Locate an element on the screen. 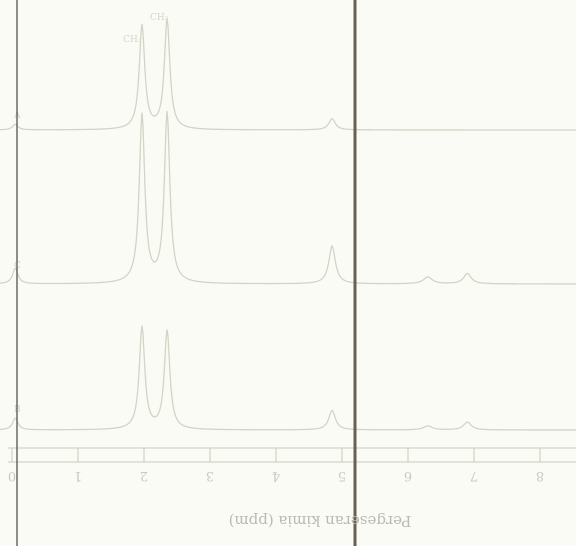 The width and height of the screenshot is (576, 546). x-axis: 0 1 2 3 4 5 6 7 8 is located at coordinates (292, 465).